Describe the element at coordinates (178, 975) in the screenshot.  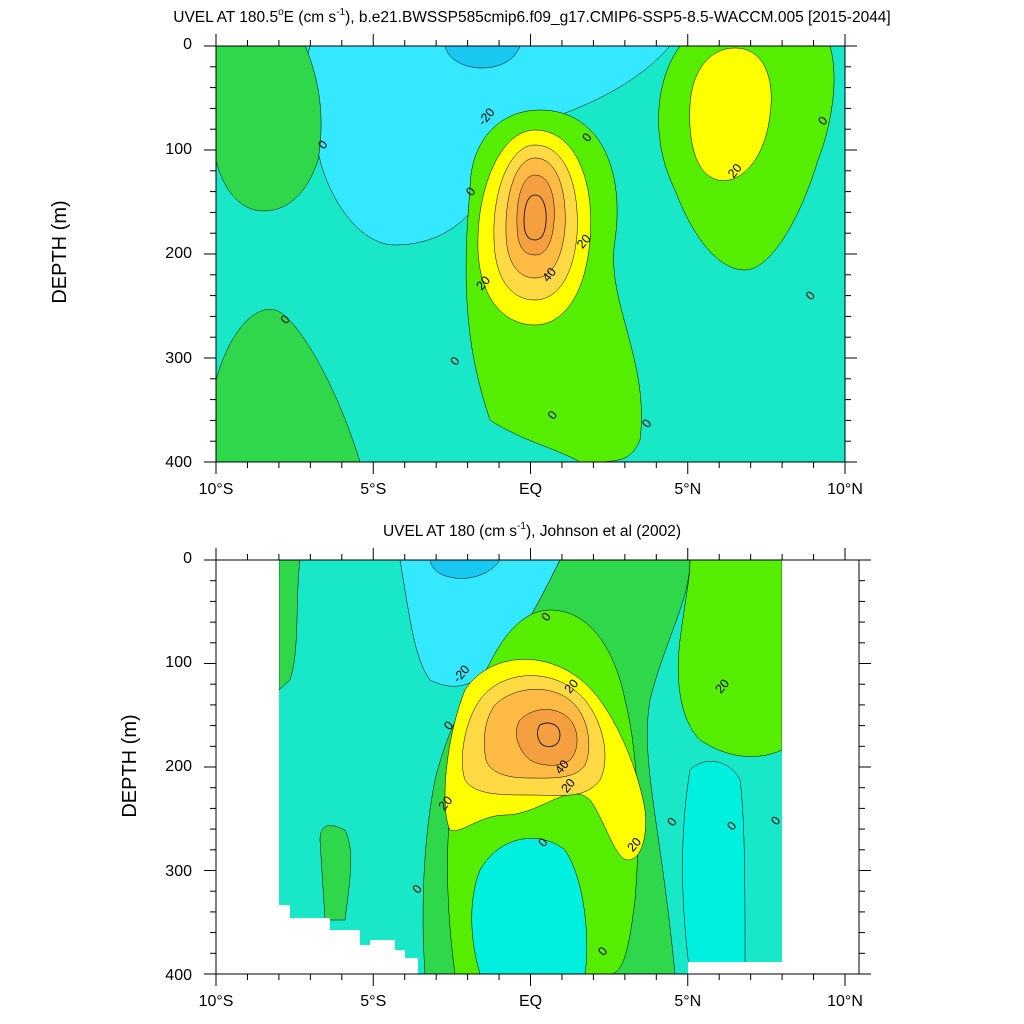
I see `panel-2-ytick-400: 400` at that location.